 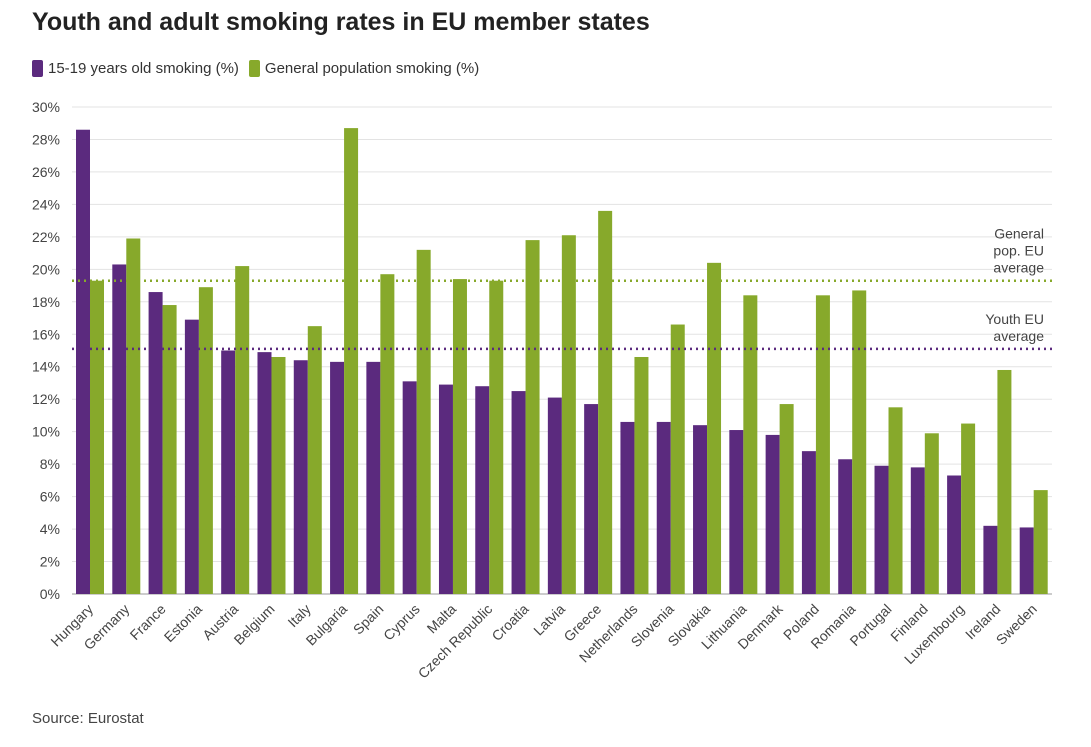 I want to click on legend-item-general: General population smoking (%), so click(x=364, y=68).